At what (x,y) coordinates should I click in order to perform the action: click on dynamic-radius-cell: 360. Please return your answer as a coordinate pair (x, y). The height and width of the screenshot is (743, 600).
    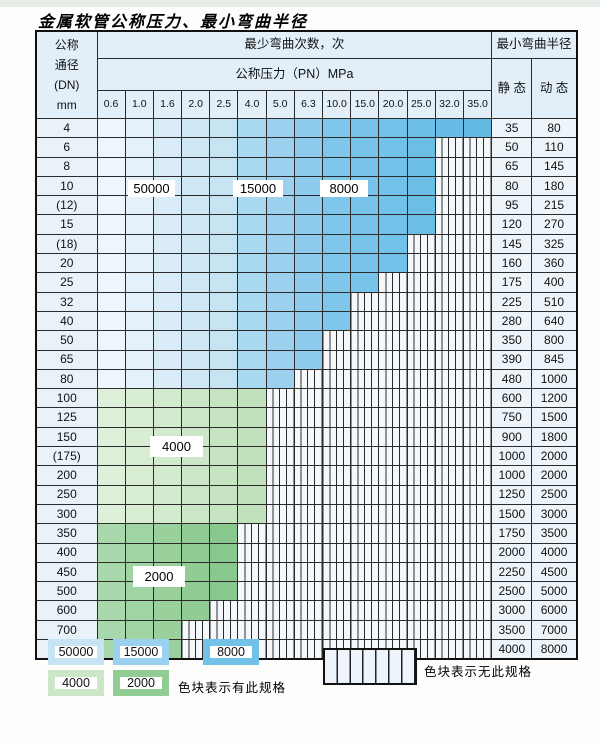
    Looking at the image, I should click on (554, 263).